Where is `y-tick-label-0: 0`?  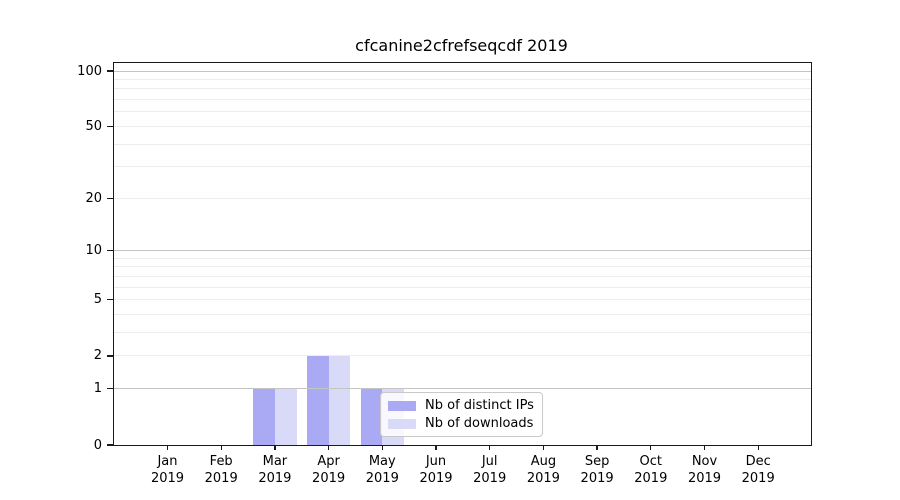 y-tick-label-0: 0 is located at coordinates (97, 445).